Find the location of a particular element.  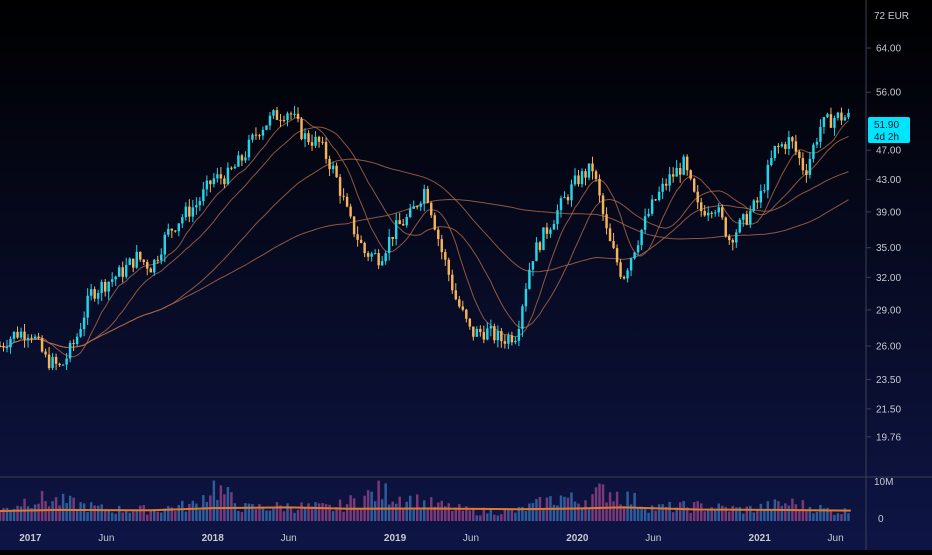

volume-moving-average-line is located at coordinates (425, 509).